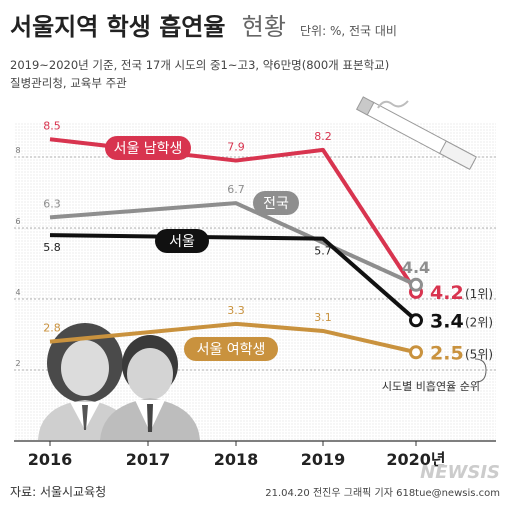  I want to click on end-value-label: 4.2, so click(447, 293).